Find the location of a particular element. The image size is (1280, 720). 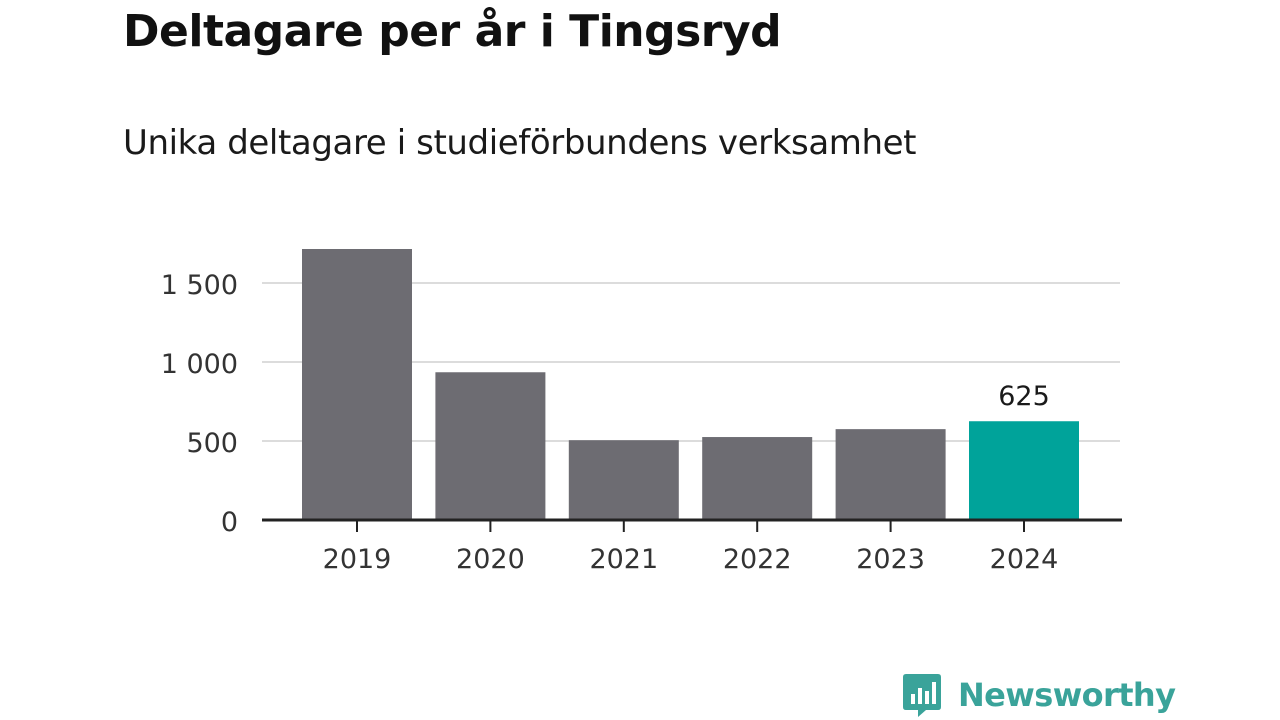

newsworthy-logo: Newsworthy is located at coordinates (1039, 695).